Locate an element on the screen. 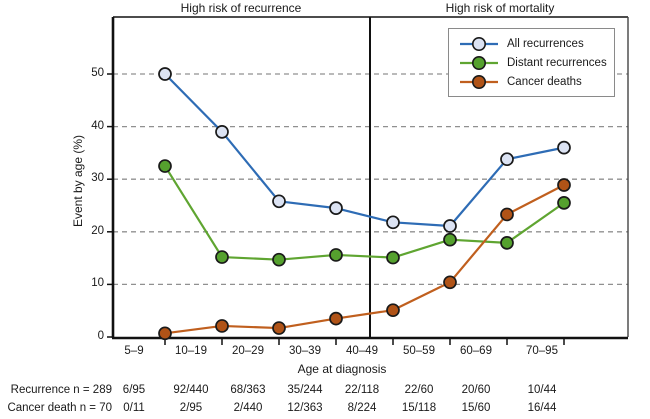 Image resolution: width=650 pixels, height=419 pixels. series-line-distant-recurrences is located at coordinates (364, 212).